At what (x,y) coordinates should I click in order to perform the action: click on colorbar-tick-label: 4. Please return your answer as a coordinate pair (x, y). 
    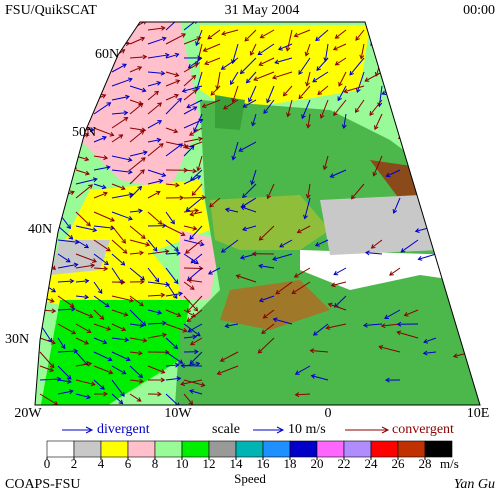
    Looking at the image, I should click on (101, 463).